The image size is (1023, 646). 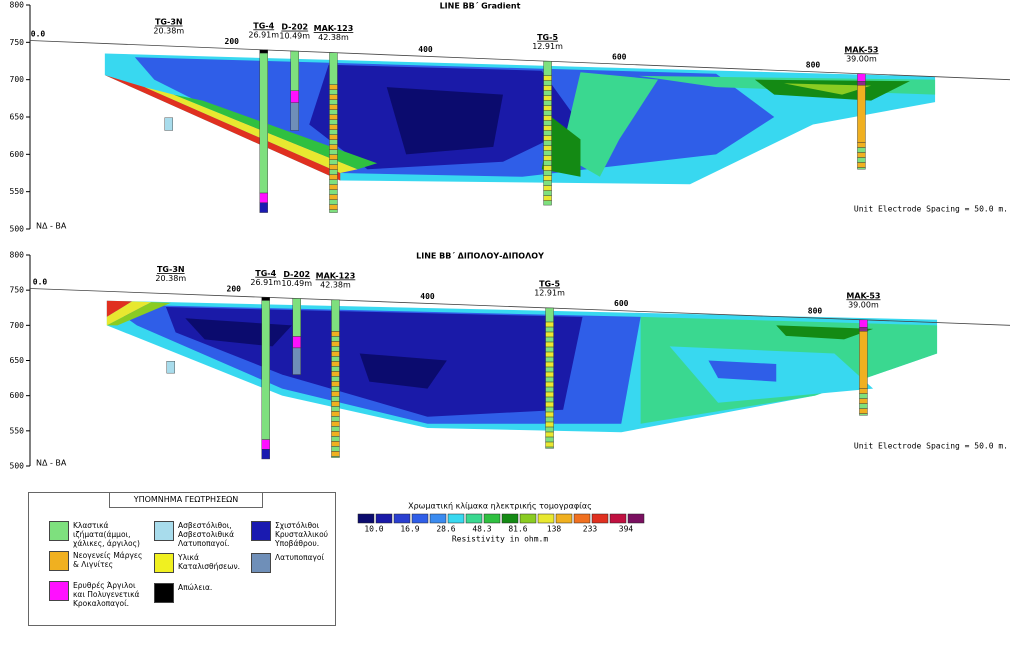 I want to click on scale-label: 48.3, so click(x=481, y=529).